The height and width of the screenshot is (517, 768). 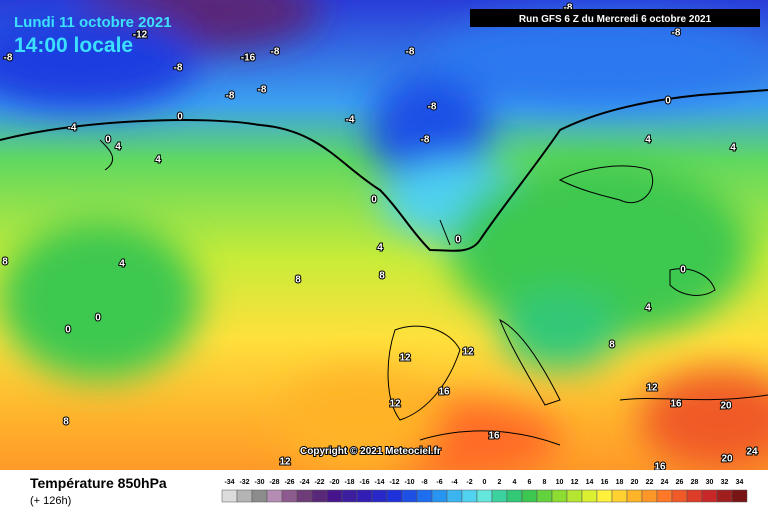 I want to click on legend-tick-label: -14, so click(x=379, y=482).